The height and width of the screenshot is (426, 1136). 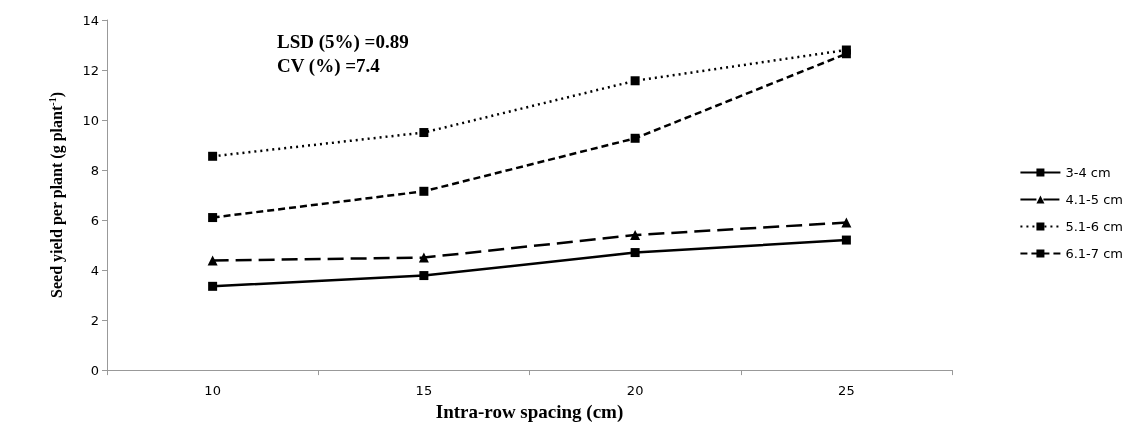 What do you see at coordinates (94, 370) in the screenshot?
I see `y-tick-label: 0` at bounding box center [94, 370].